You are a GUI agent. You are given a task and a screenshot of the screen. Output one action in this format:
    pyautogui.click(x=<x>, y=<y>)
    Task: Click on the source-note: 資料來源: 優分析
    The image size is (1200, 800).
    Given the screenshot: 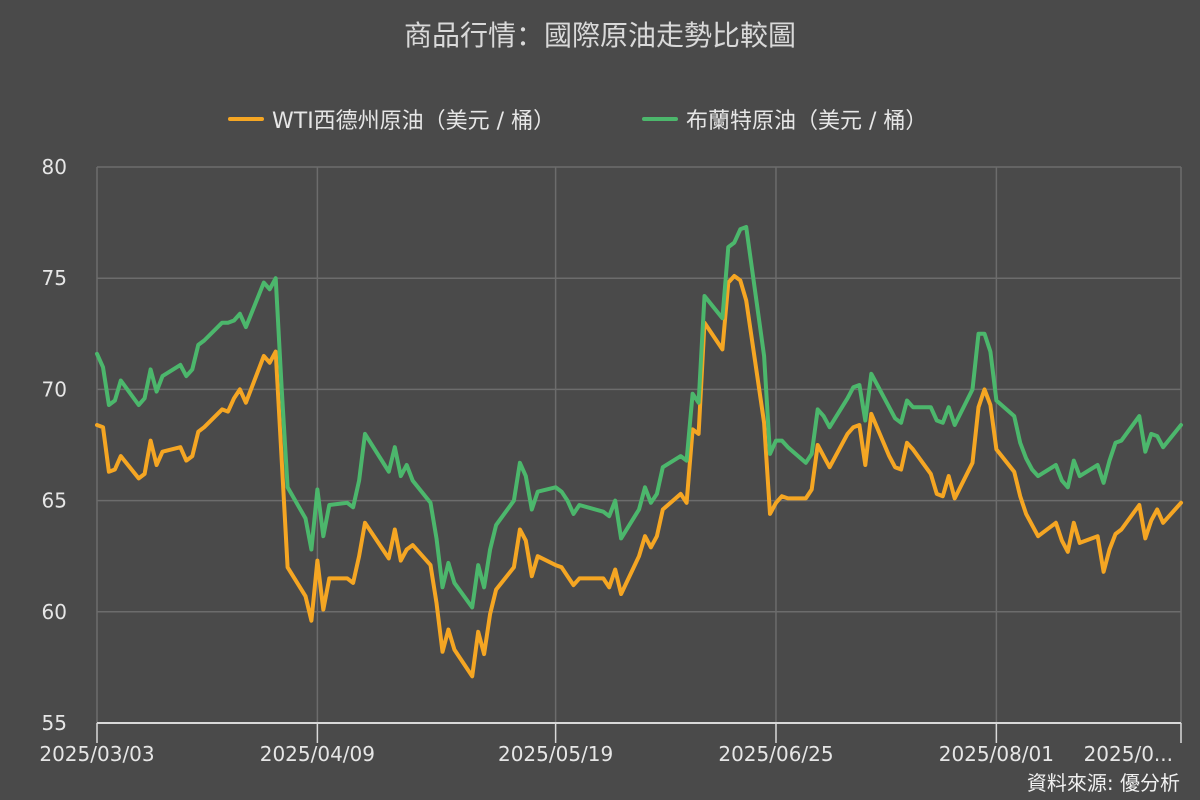 What is the action you would take?
    pyautogui.click(x=1103, y=783)
    